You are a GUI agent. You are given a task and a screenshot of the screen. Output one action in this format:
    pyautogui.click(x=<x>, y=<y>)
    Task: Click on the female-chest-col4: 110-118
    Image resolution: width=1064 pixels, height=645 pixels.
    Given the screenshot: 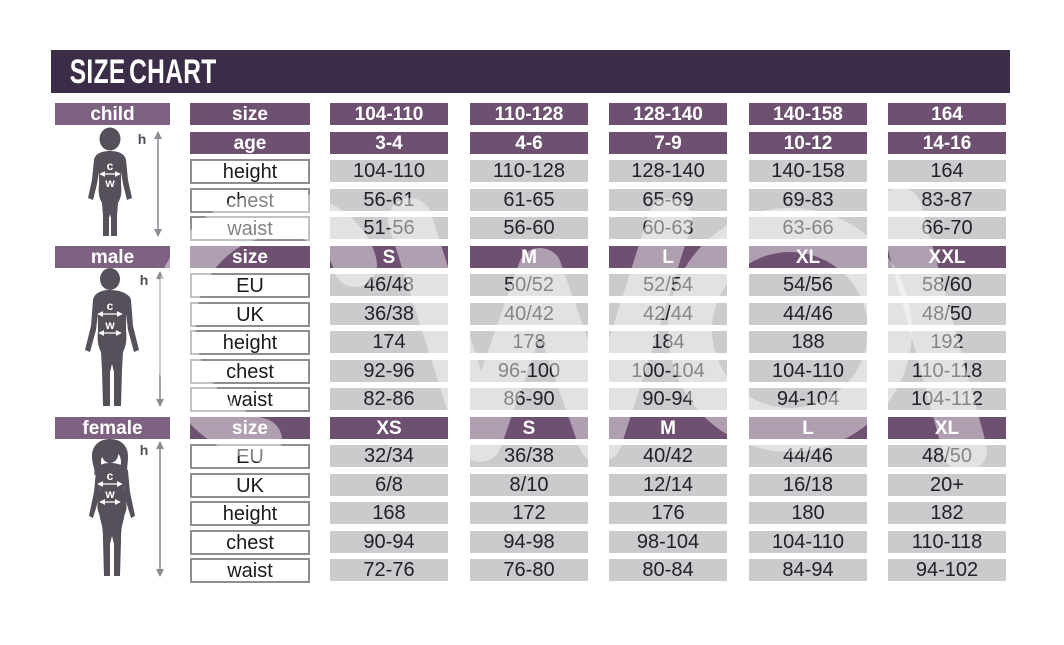 What is the action you would take?
    pyautogui.click(x=947, y=542)
    